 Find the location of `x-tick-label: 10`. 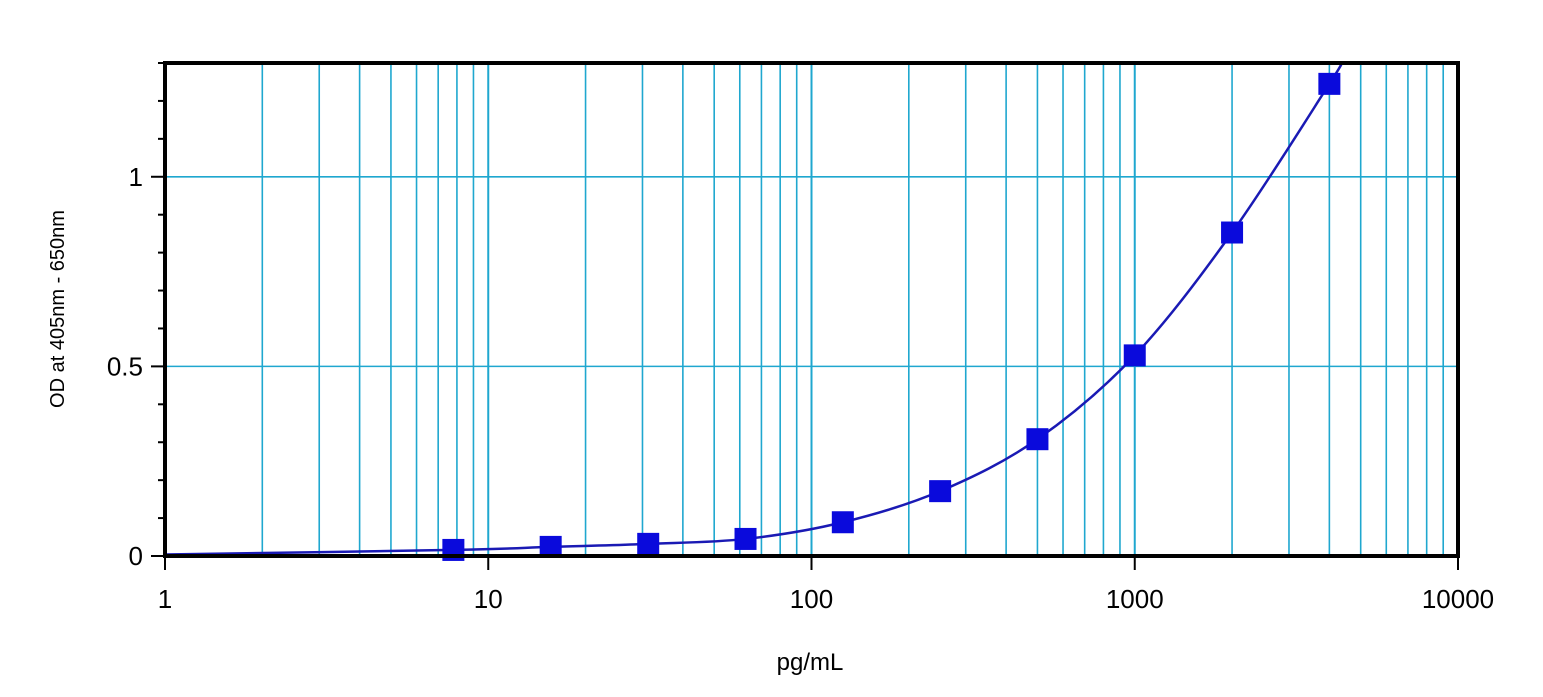

x-tick-label: 10 is located at coordinates (488, 599).